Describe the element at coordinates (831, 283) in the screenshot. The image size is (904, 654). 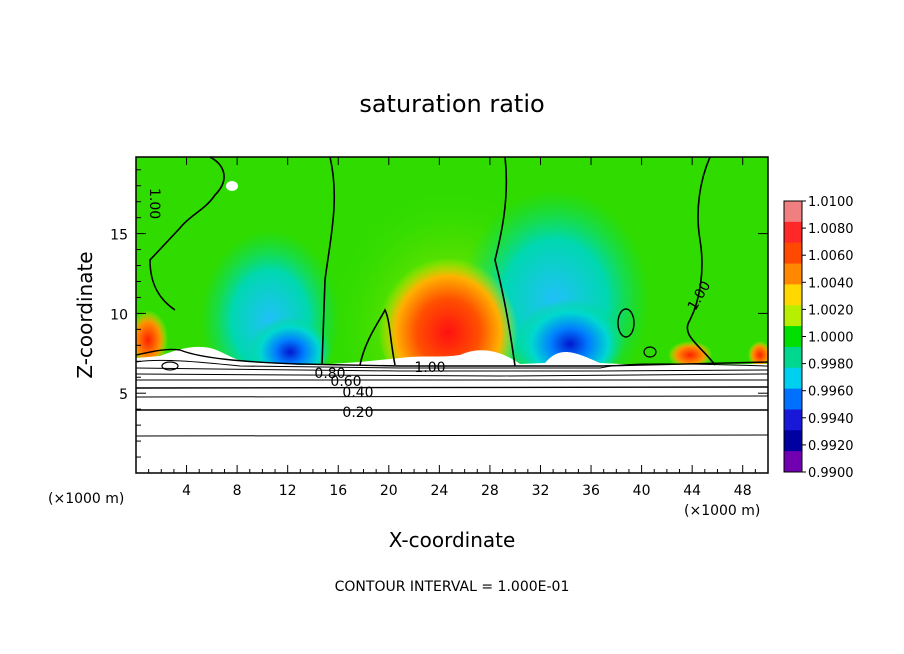
I see `colorbar-tick-label: 1.0040` at that location.